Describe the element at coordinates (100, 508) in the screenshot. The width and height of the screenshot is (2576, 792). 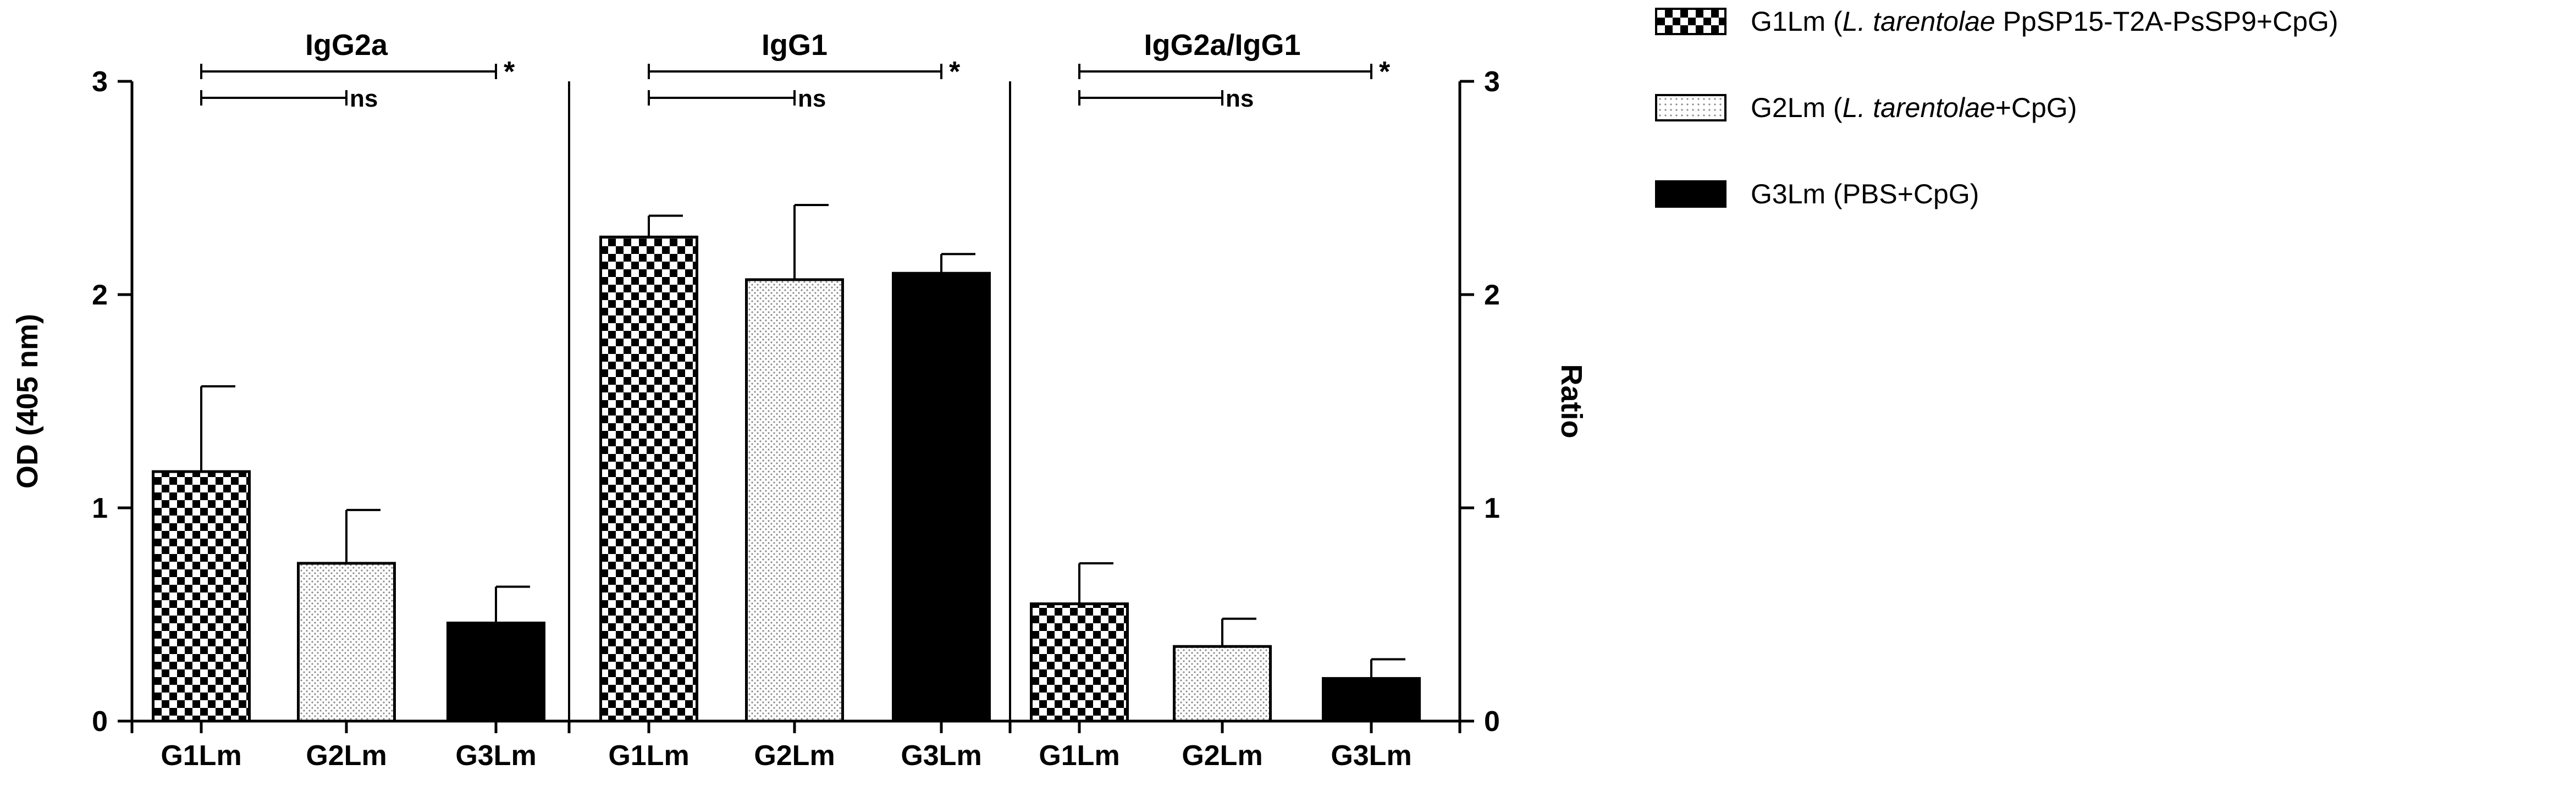
I see `y-tick-label-left: 1` at that location.